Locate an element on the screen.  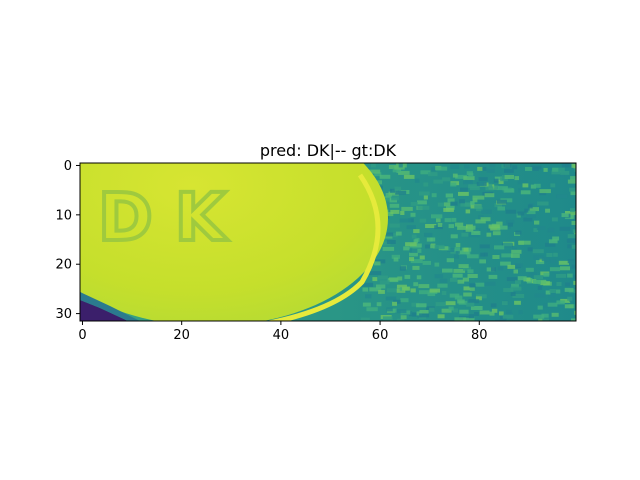
x-tick-label: 20 is located at coordinates (181, 335).